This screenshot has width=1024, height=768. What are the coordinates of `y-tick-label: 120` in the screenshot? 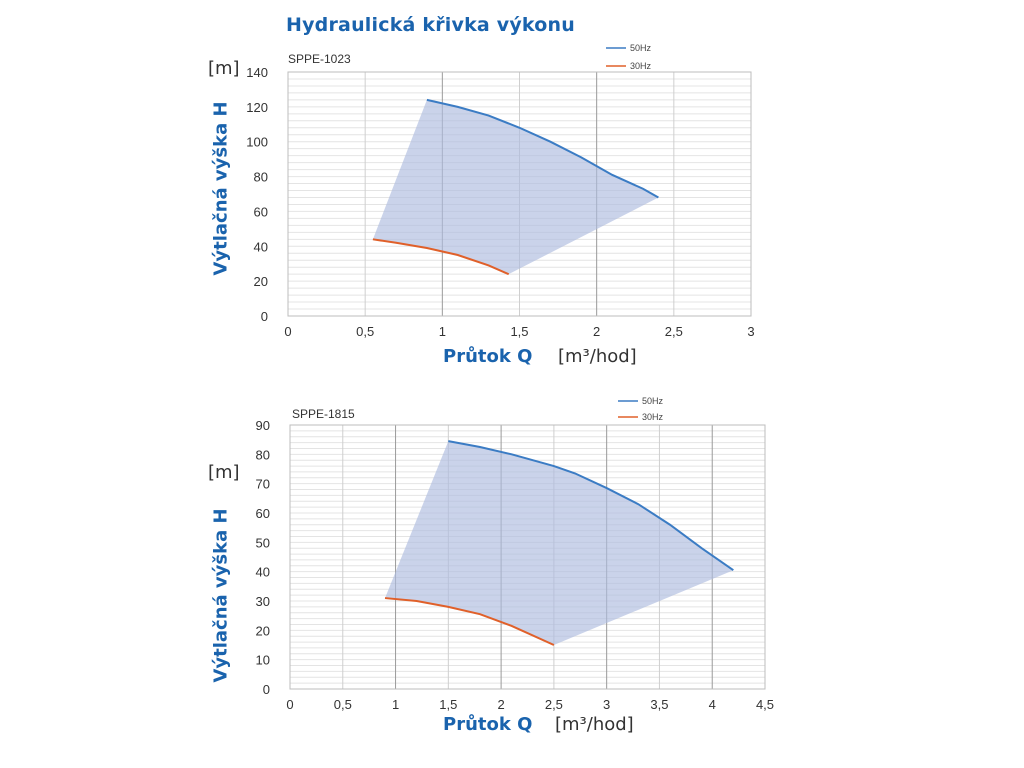 It's located at (257, 107).